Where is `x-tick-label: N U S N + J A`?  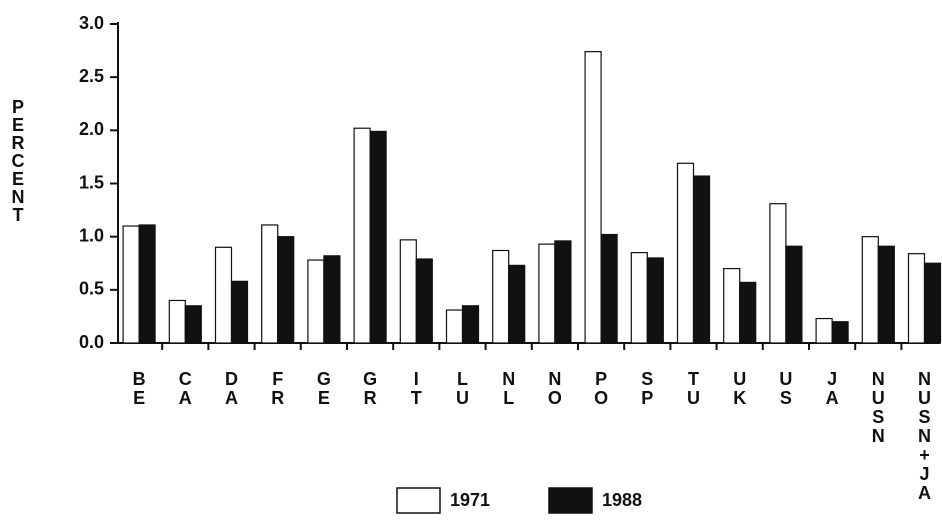
x-tick-label: N U S N + J A is located at coordinates (924, 436).